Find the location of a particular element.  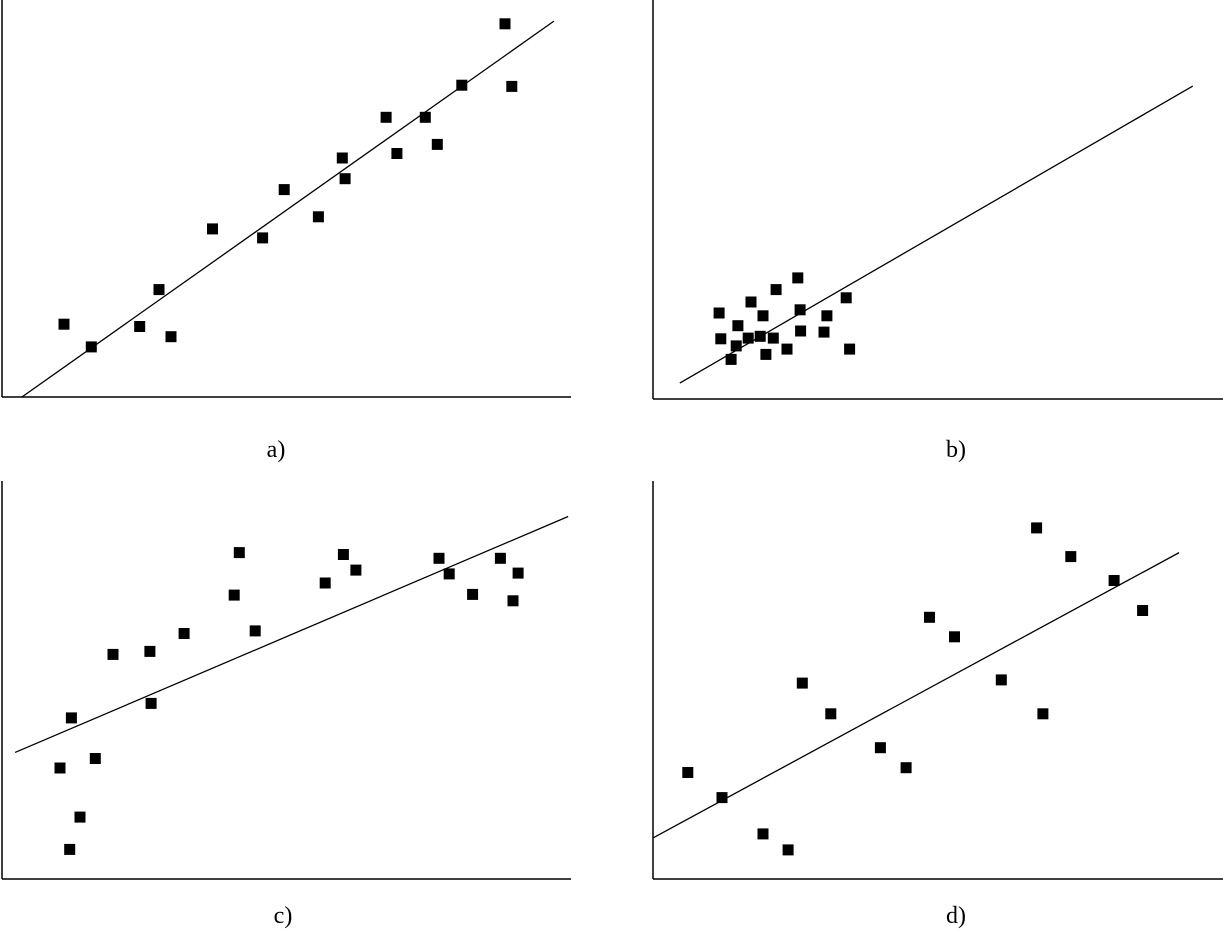

panel-d-fit-line is located at coordinates (916, 695).